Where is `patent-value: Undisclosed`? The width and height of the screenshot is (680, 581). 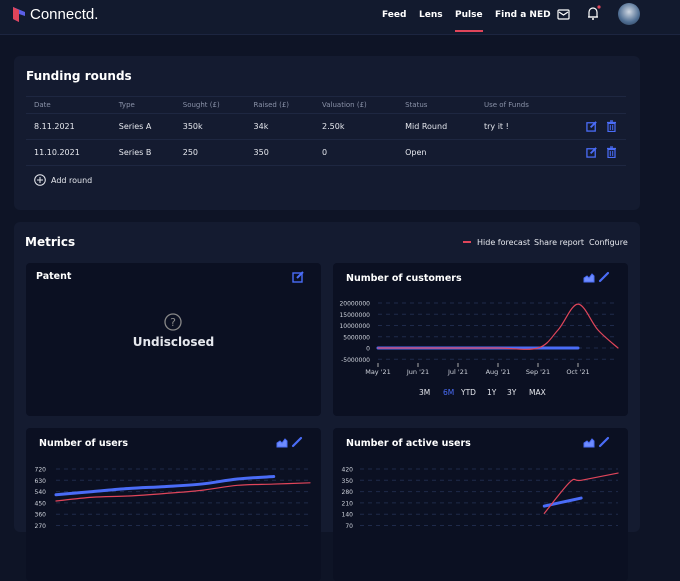
patent-value: Undisclosed is located at coordinates (173, 342).